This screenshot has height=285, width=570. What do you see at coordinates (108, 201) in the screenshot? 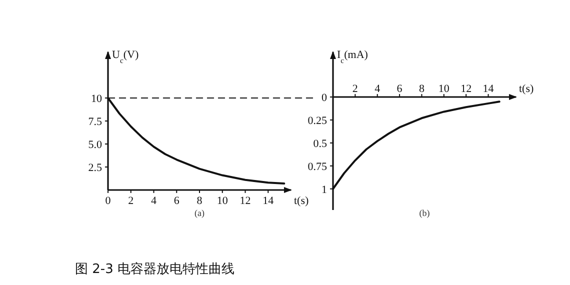
I see `x-tick-label: 0` at bounding box center [108, 201].